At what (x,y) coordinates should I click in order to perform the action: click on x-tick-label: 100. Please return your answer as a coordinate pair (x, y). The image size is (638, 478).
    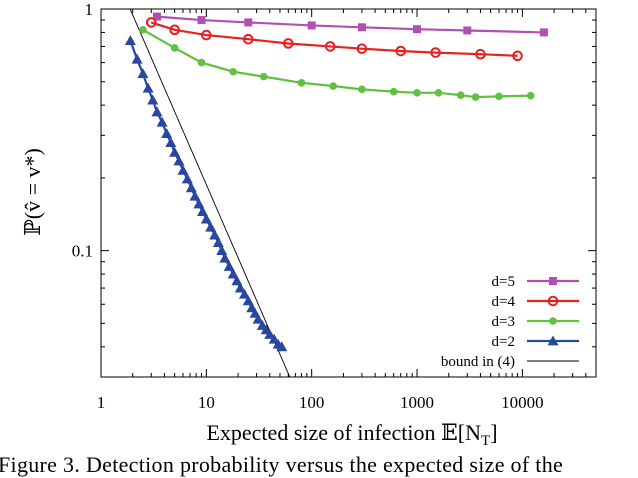
    Looking at the image, I should click on (312, 402).